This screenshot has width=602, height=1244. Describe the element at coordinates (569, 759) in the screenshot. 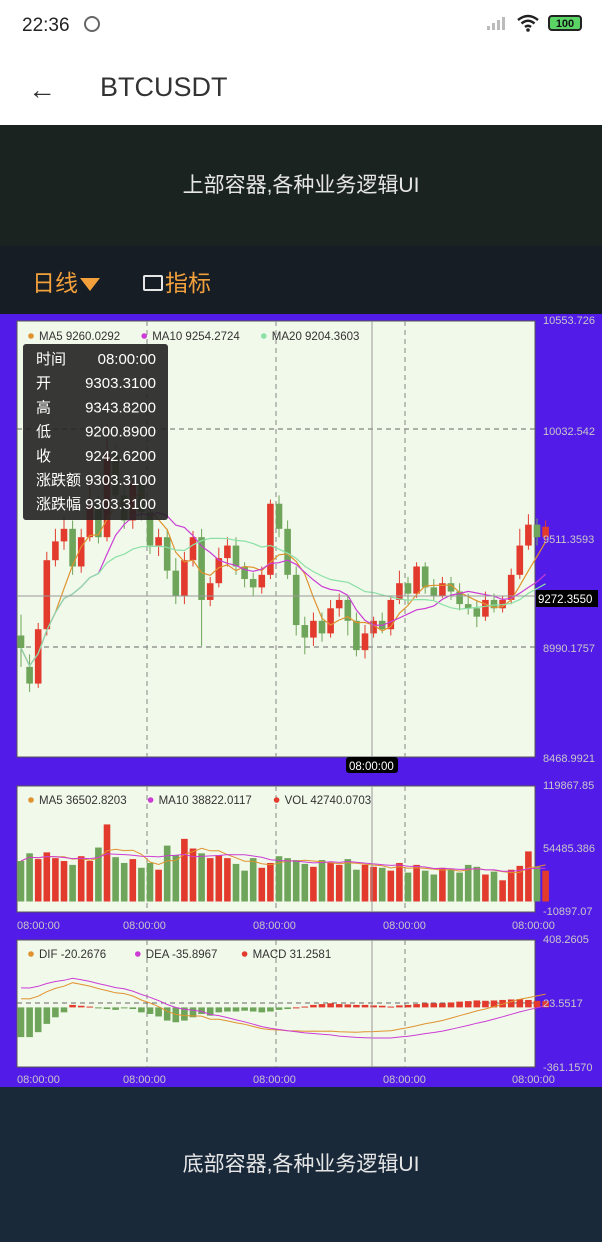

I see `price-axis-label: 8468.9921` at that location.